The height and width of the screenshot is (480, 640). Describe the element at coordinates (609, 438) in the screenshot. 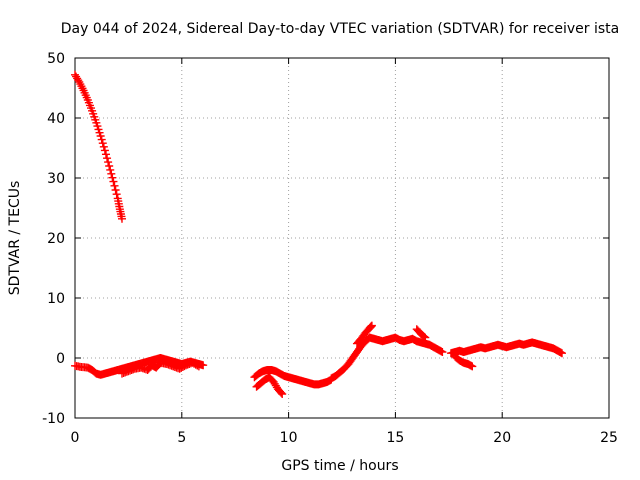

I see `x-tick-label: 25` at that location.